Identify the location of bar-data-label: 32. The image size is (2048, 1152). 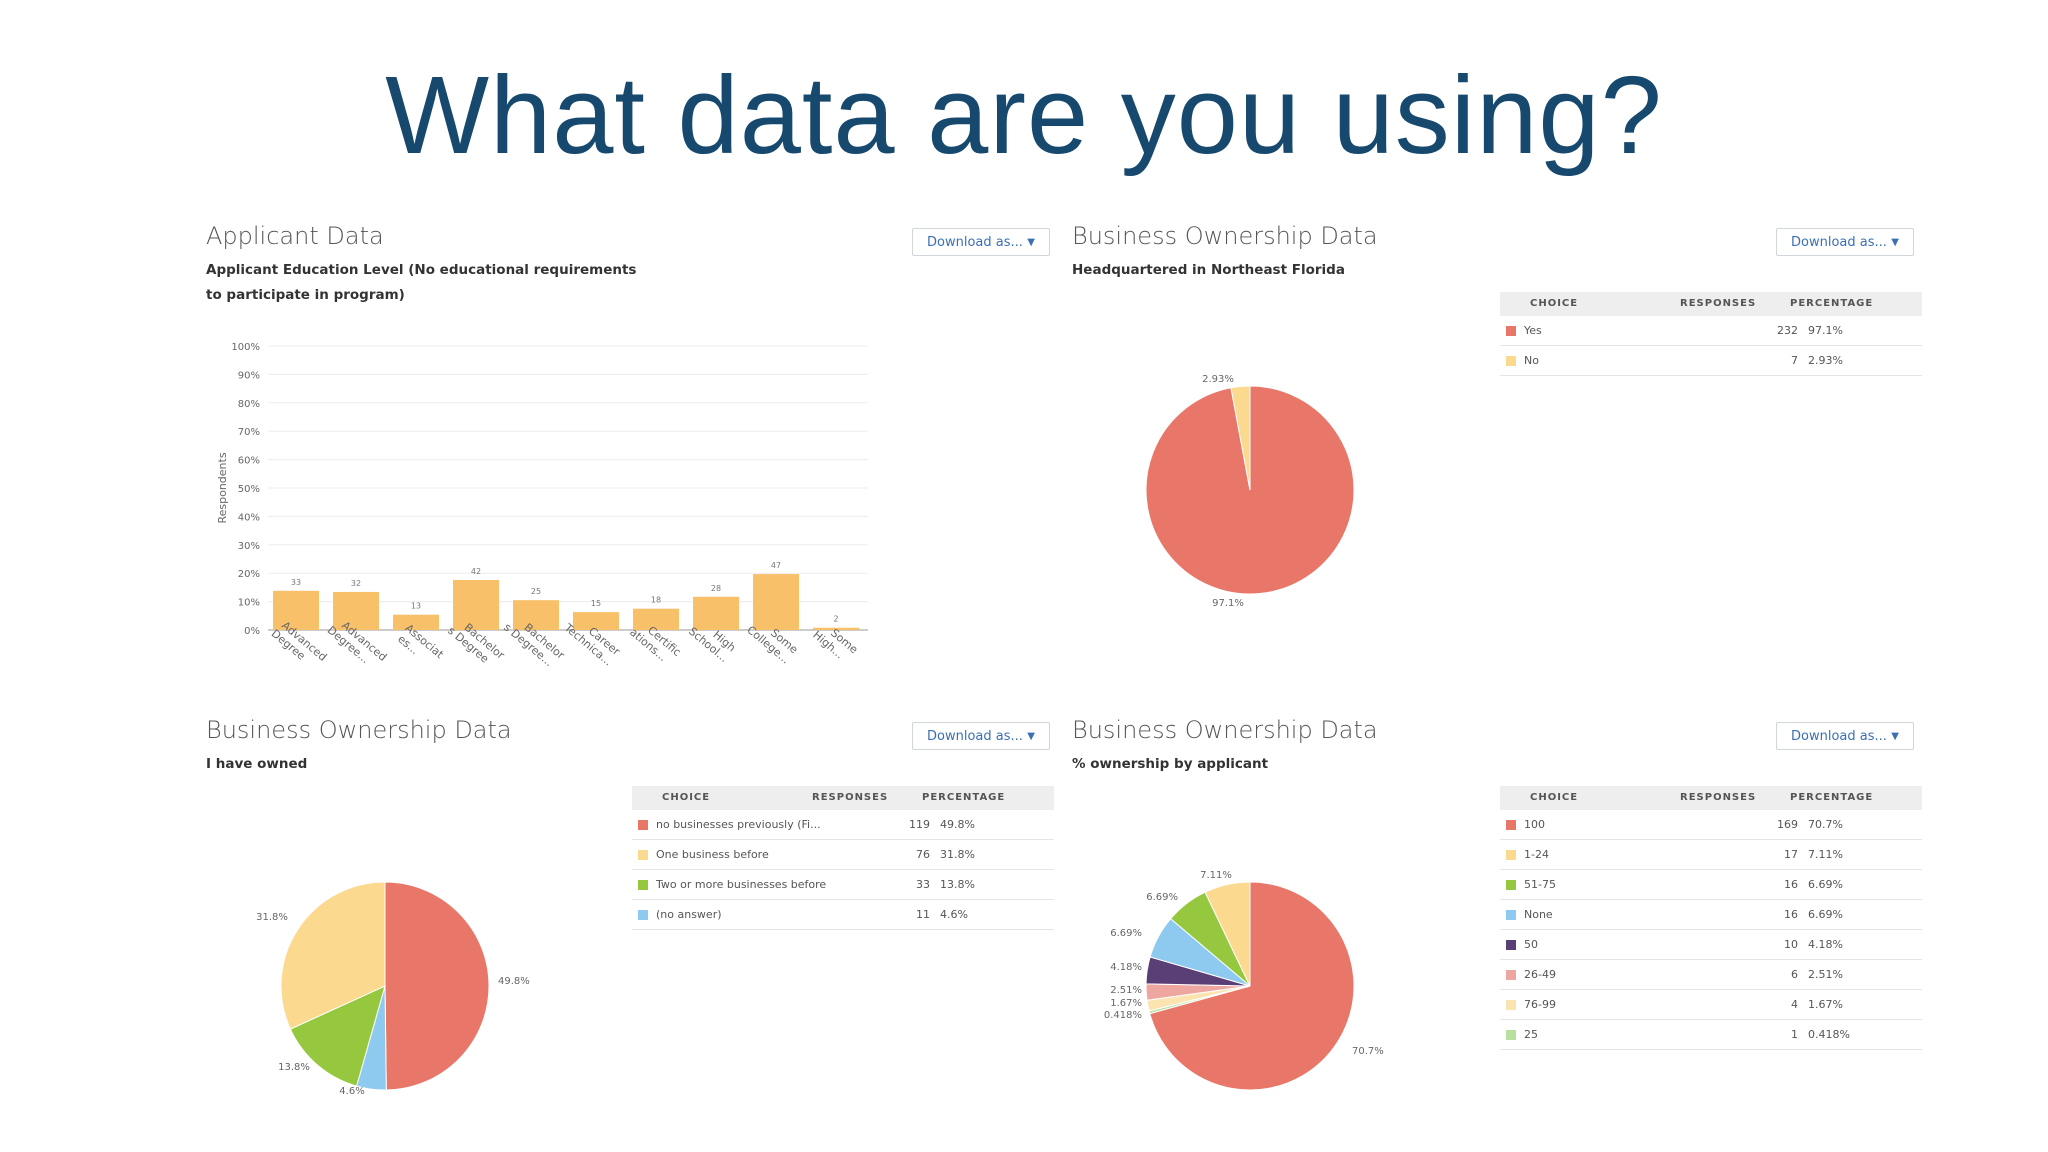
(356, 583).